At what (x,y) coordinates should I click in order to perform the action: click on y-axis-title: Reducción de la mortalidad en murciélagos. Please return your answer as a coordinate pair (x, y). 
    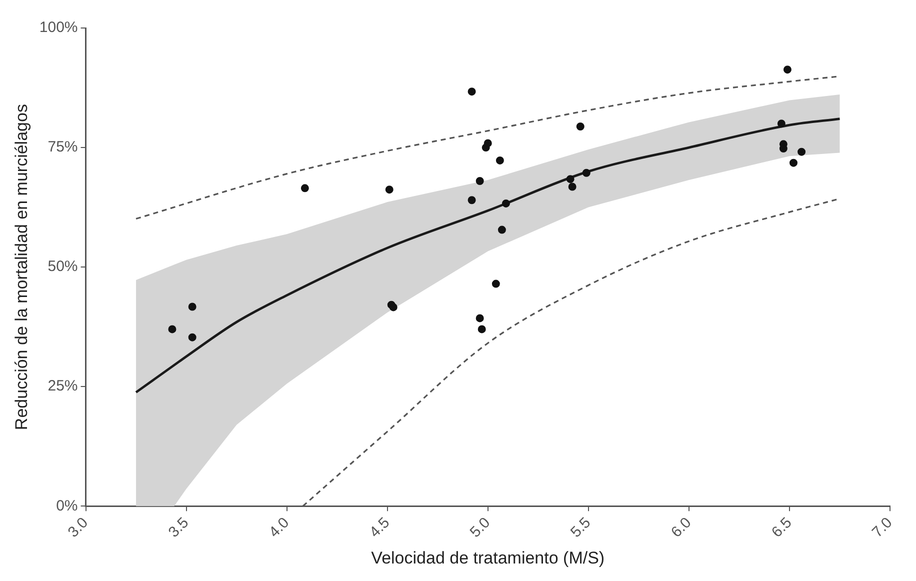
    Looking at the image, I should click on (21, 267).